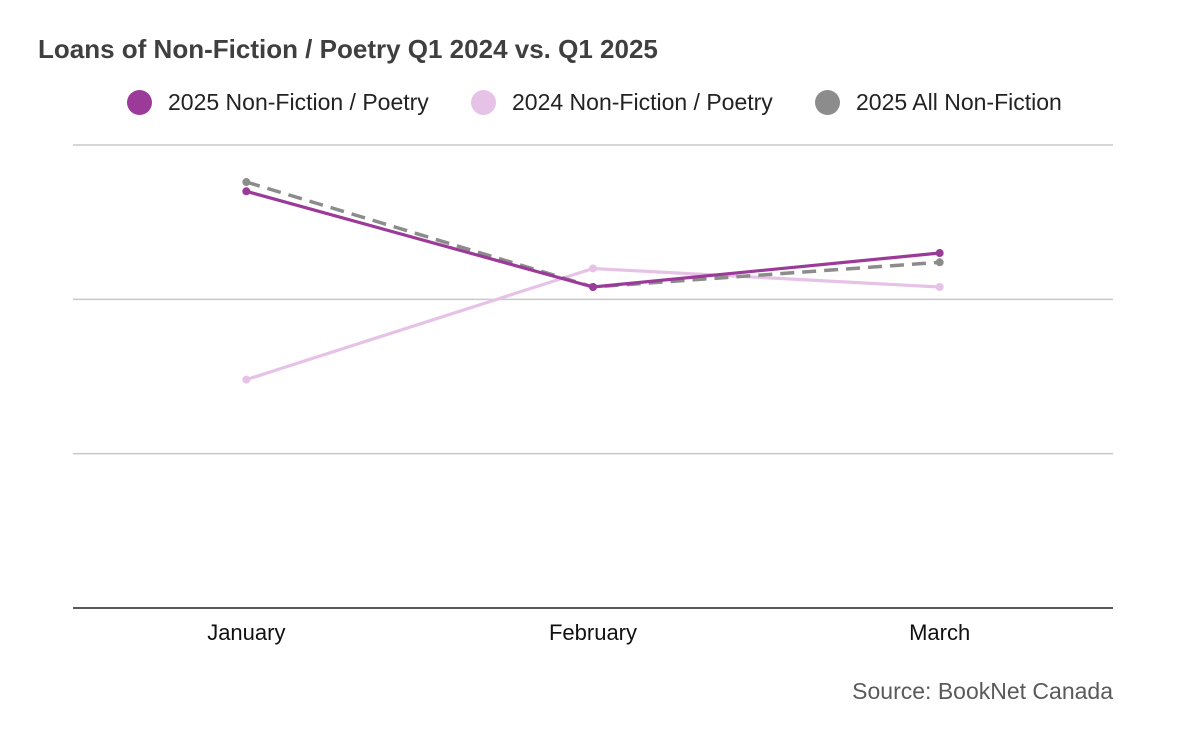 The height and width of the screenshot is (742, 1200). Describe the element at coordinates (939, 632) in the screenshot. I see `x-tick-label: March` at that location.